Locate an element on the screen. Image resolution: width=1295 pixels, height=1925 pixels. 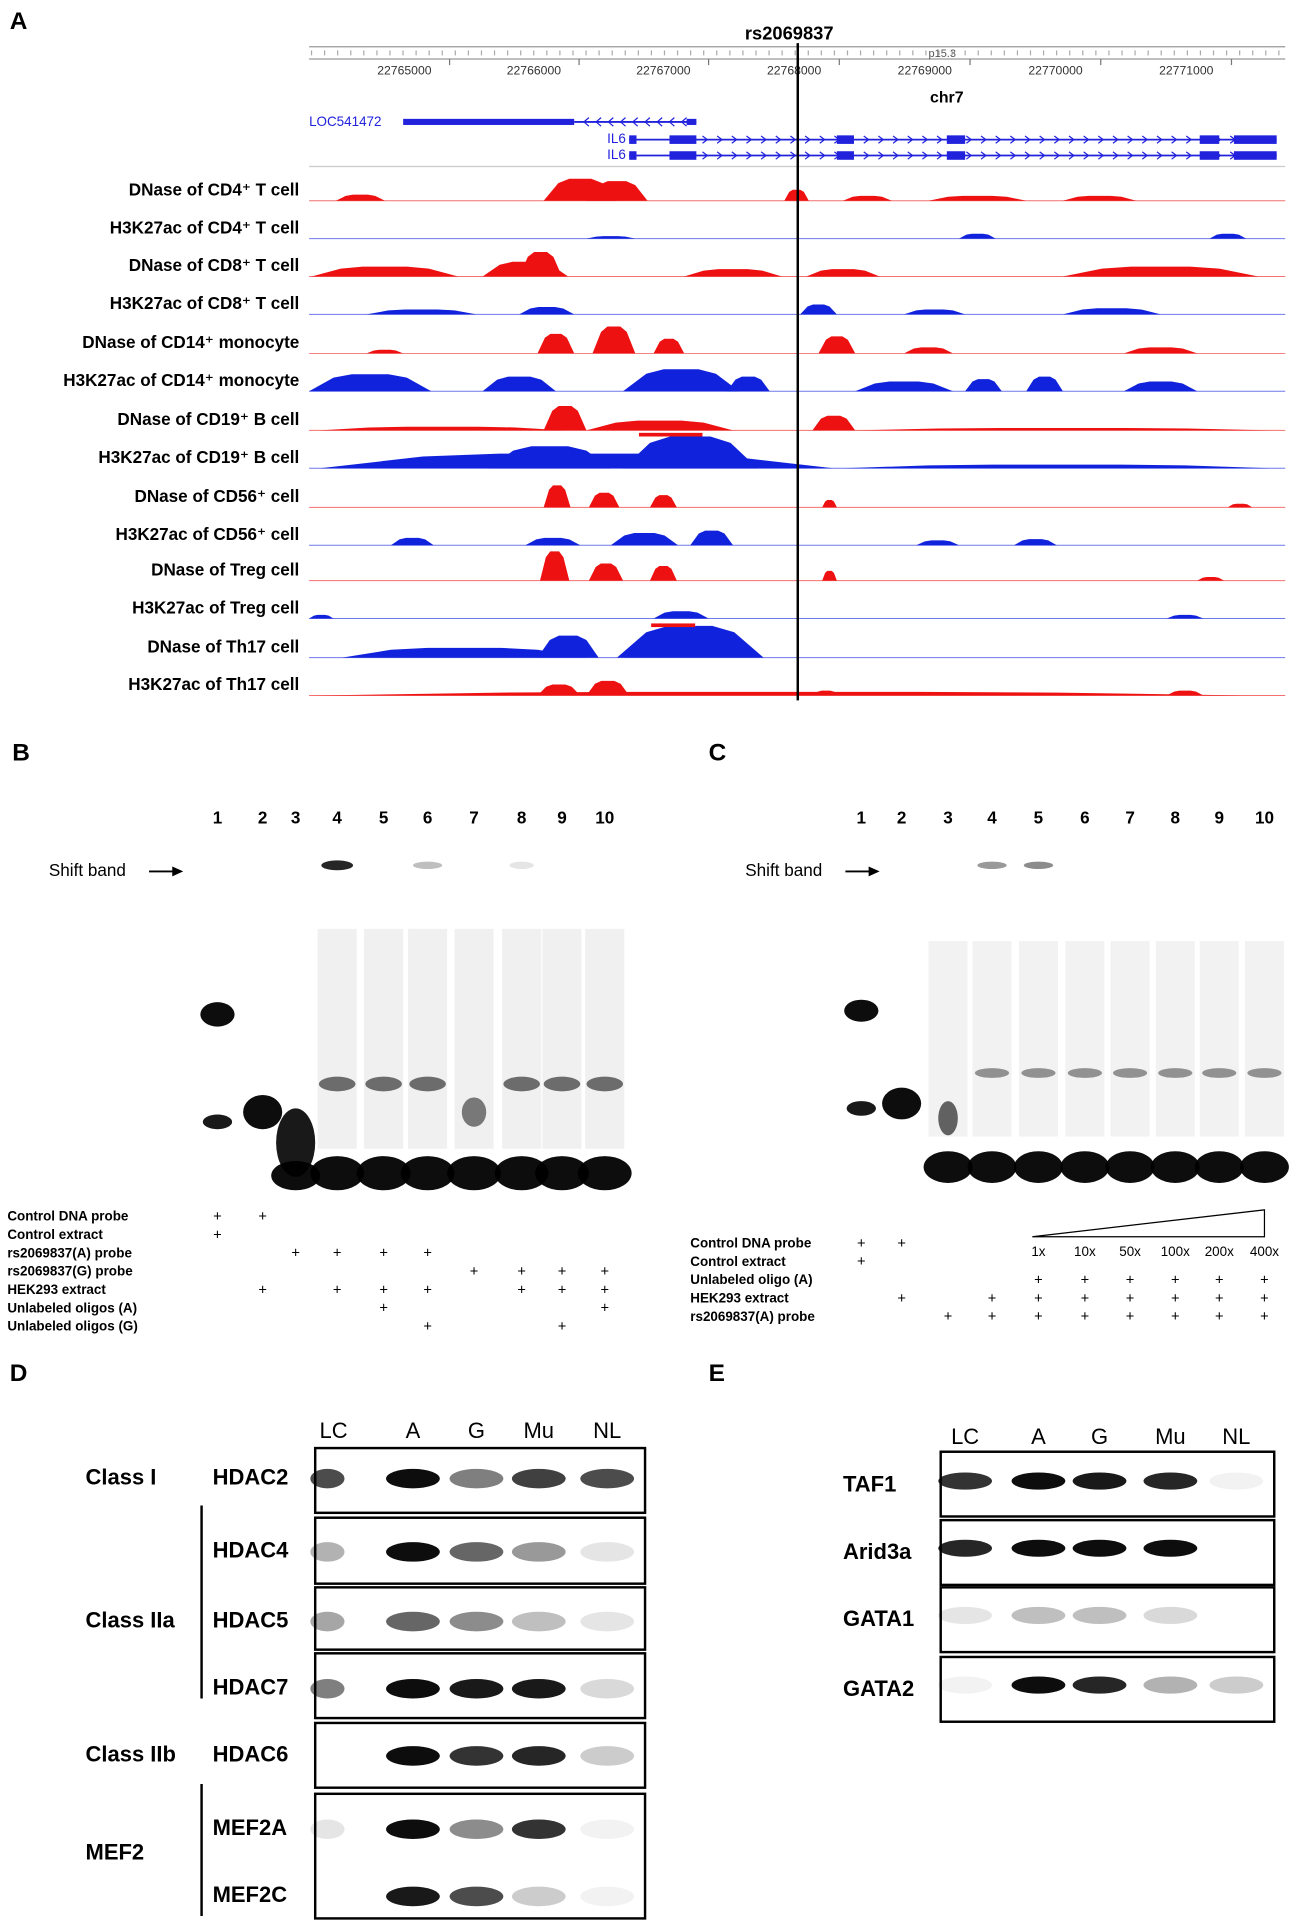
ruler-tick-label: 22765000 is located at coordinates (404, 70).